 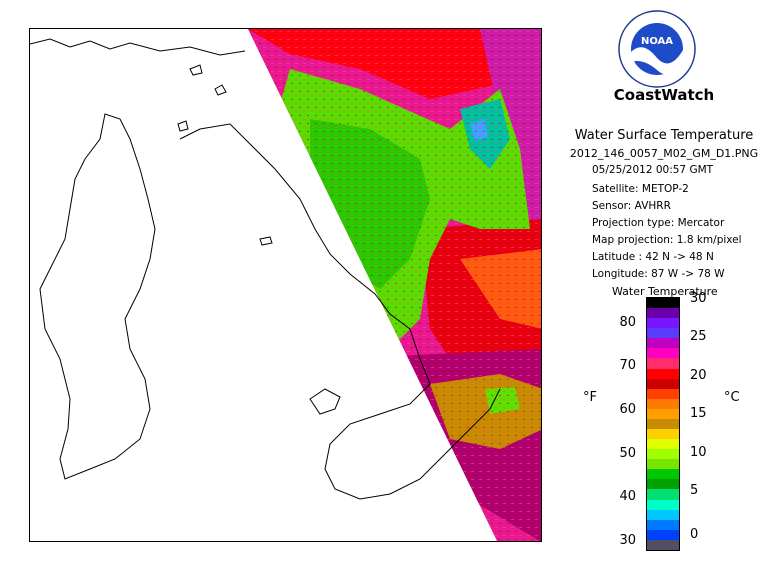 What do you see at coordinates (698, 375) in the screenshot?
I see `c-tick: 20` at bounding box center [698, 375].